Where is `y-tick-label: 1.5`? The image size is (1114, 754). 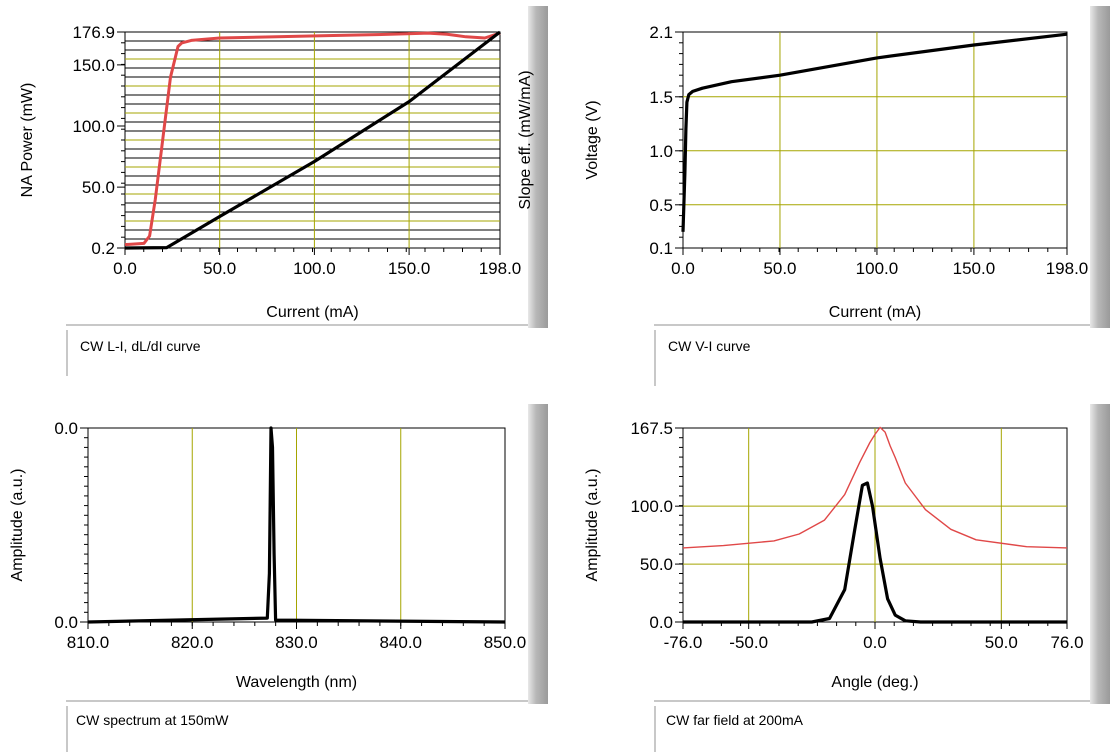 y-tick-label: 1.5 is located at coordinates (661, 97).